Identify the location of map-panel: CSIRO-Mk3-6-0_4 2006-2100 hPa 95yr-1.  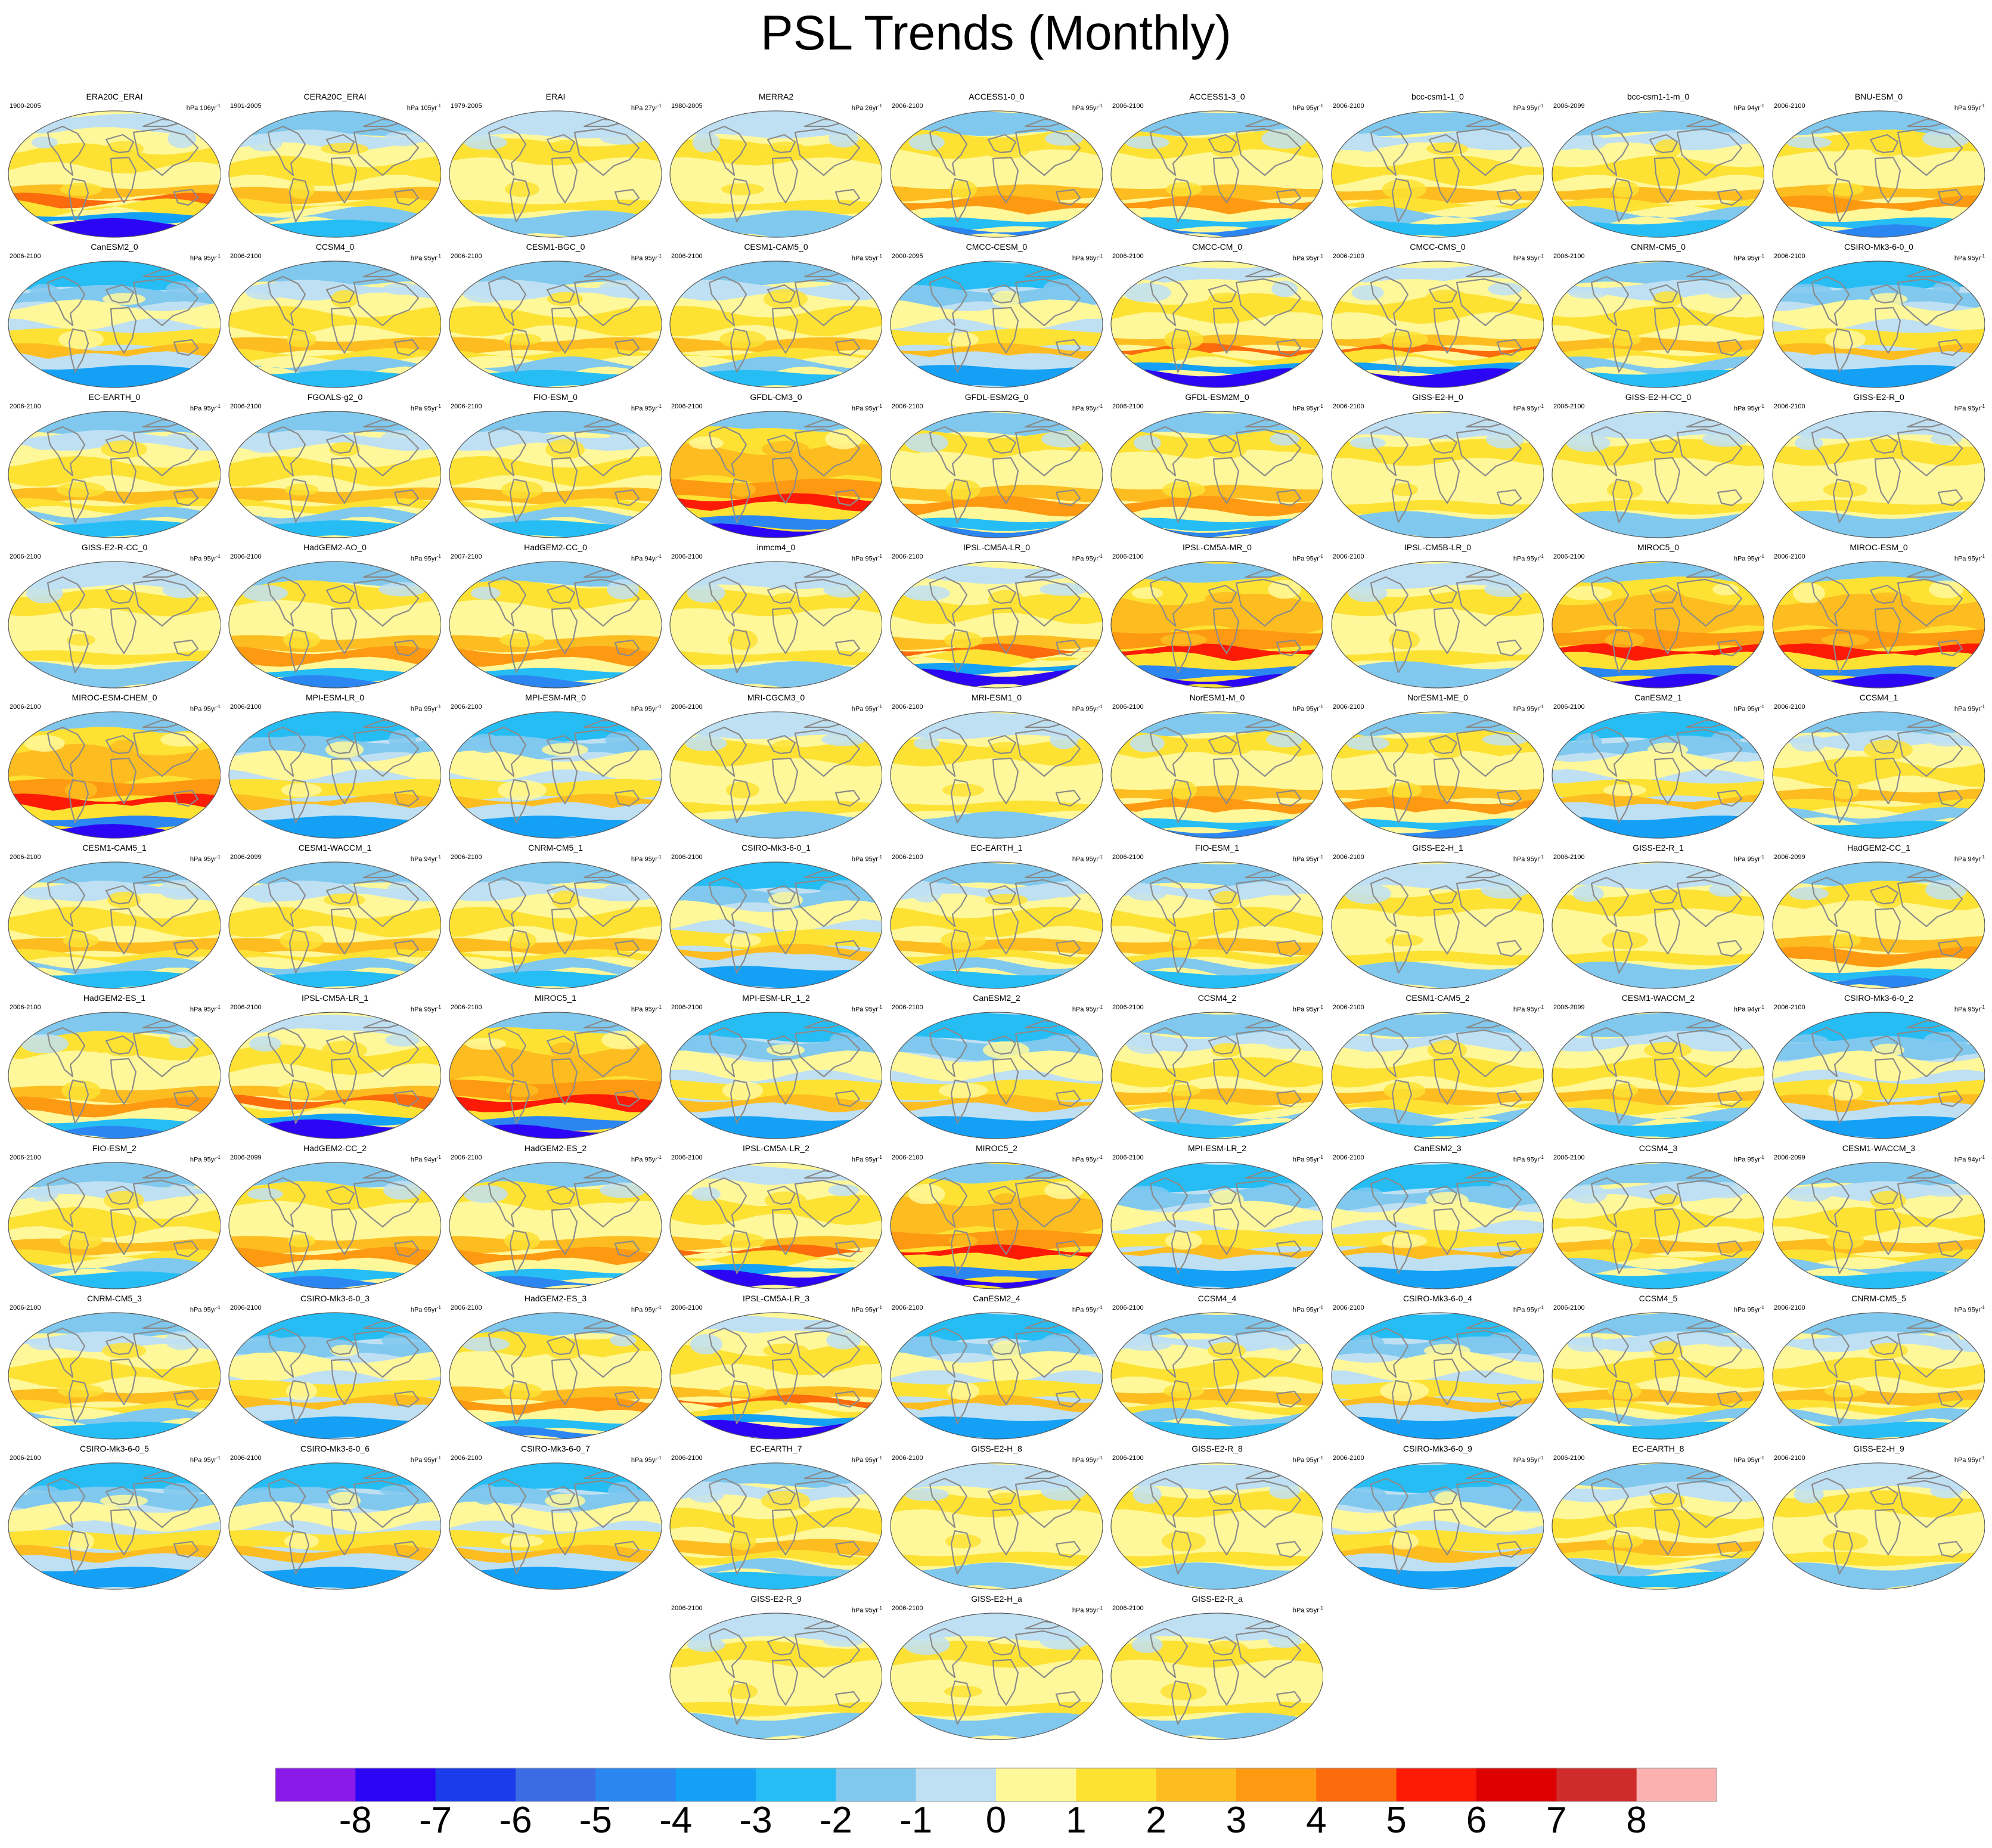
(1437, 1372).